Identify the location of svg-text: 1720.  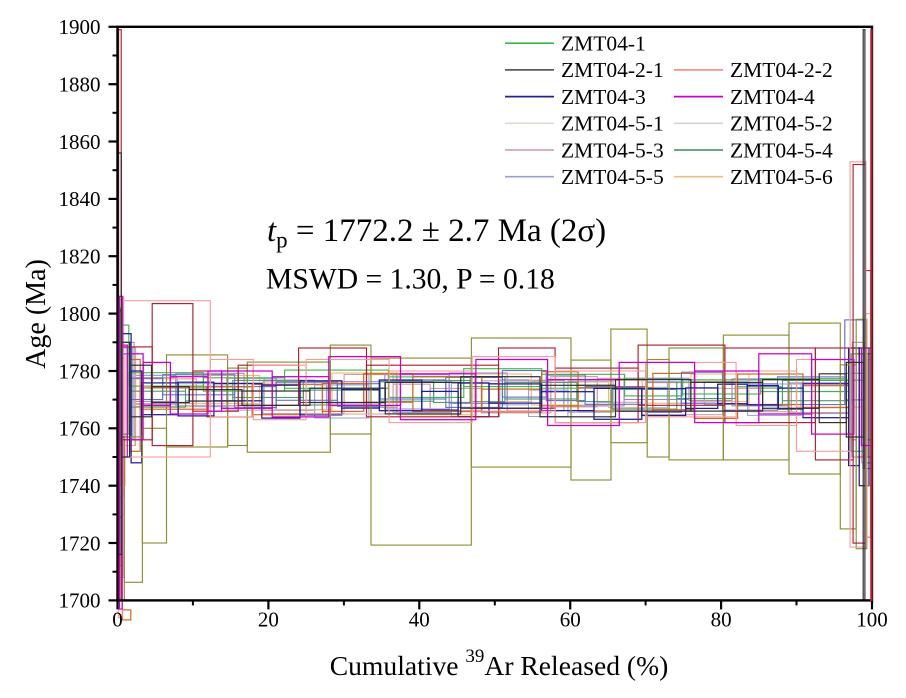
(80, 543).